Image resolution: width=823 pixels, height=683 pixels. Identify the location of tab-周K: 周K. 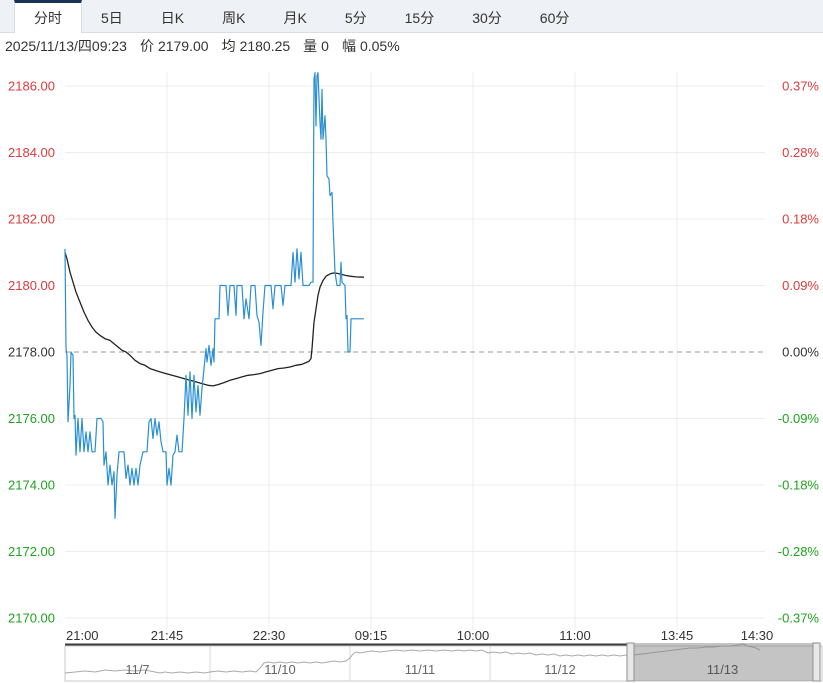
(234, 17).